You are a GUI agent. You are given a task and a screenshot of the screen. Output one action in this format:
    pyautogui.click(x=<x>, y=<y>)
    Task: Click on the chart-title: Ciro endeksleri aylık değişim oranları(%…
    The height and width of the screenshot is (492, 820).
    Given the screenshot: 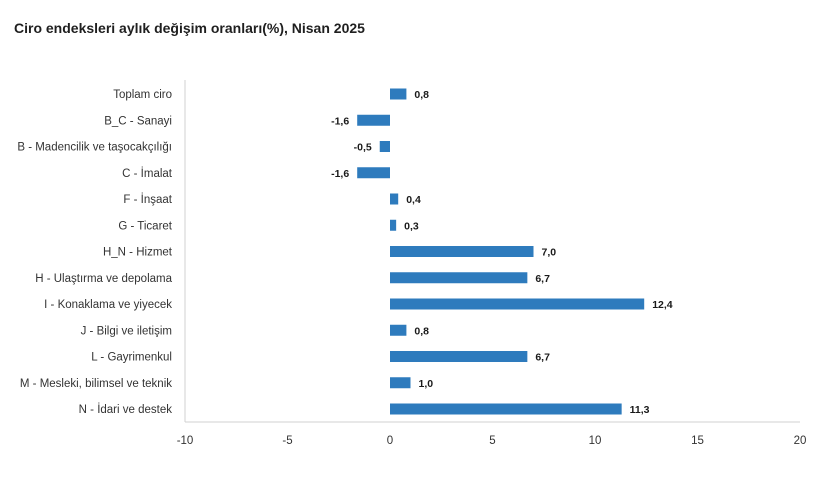 What is the action you would take?
    pyautogui.click(x=189, y=28)
    